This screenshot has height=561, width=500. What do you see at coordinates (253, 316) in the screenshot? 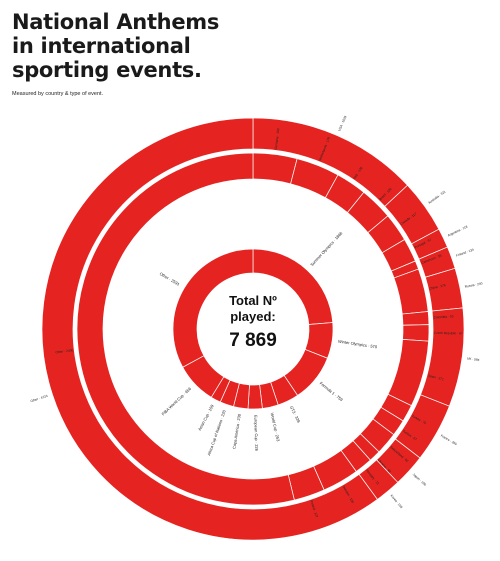
I see `total-label-line-2: played:` at bounding box center [253, 316].